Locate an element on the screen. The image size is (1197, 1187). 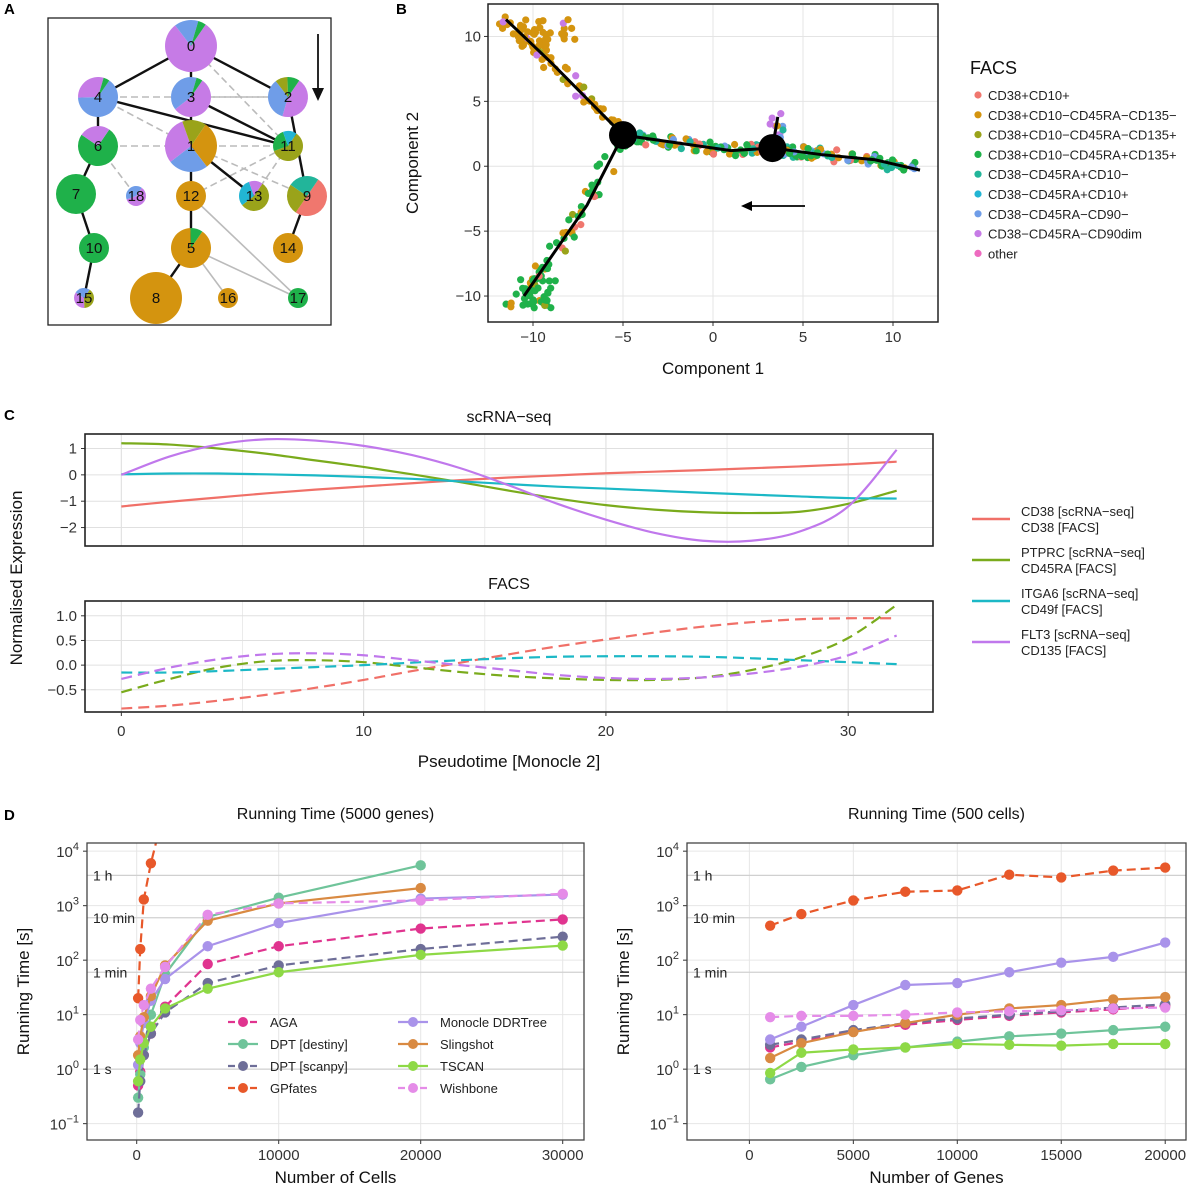
chart-title: Running Time (5000 genes) is located at coordinates (335, 814).